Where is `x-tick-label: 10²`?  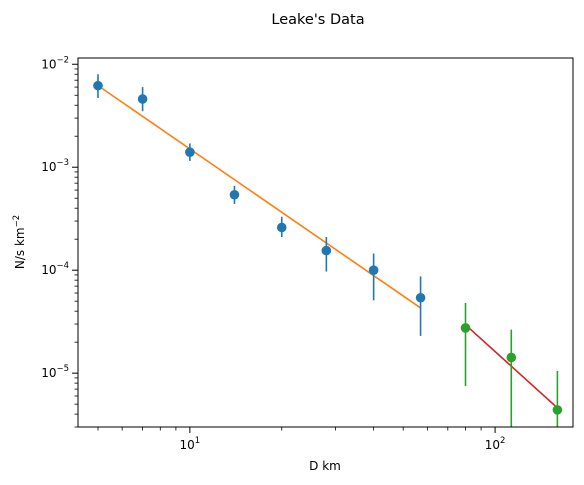 x-tick-label: 10² is located at coordinates (495, 444).